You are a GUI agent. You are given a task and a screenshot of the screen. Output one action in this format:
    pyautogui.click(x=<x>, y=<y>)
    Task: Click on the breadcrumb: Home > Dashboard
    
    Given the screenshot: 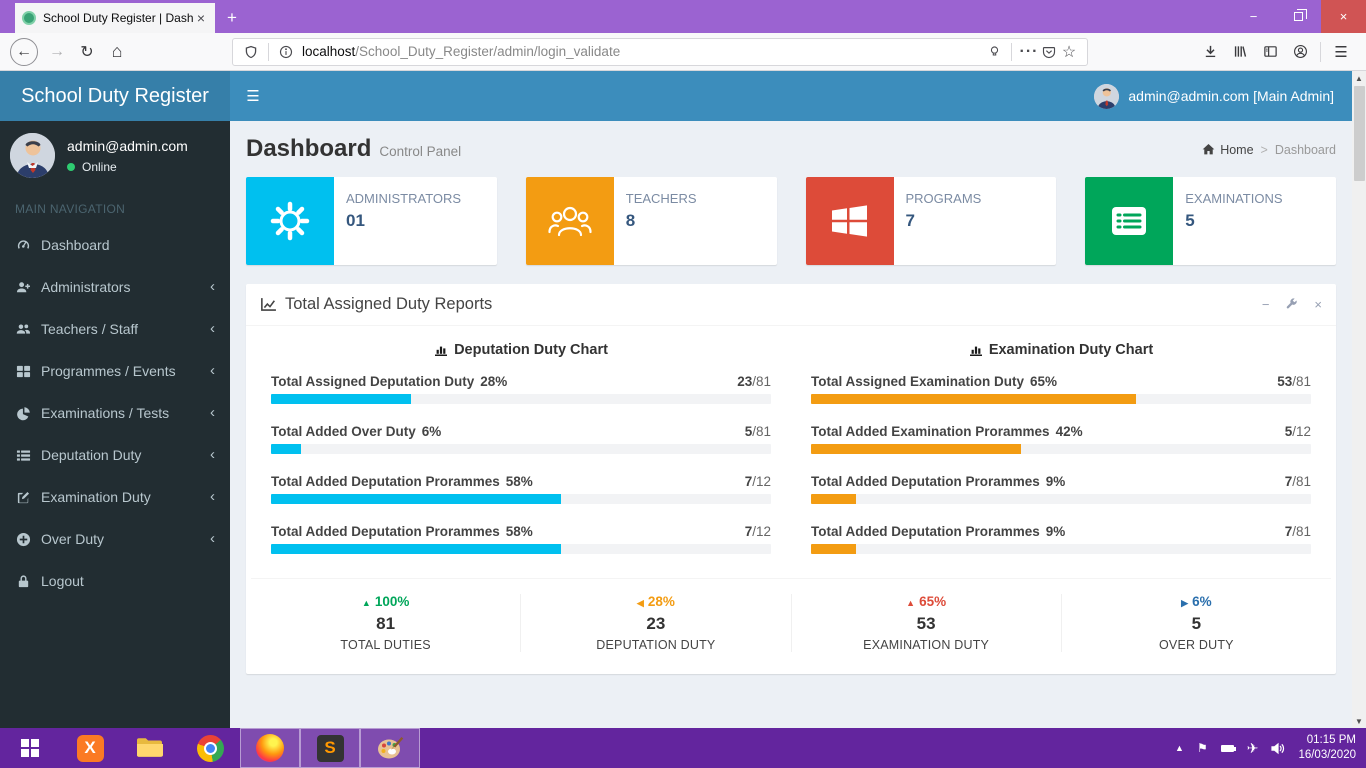 What is the action you would take?
    pyautogui.click(x=1269, y=150)
    